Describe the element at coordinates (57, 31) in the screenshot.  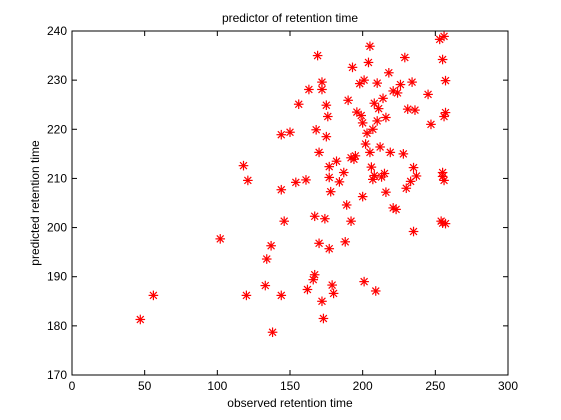
I see `y-tick-label: 240` at that location.